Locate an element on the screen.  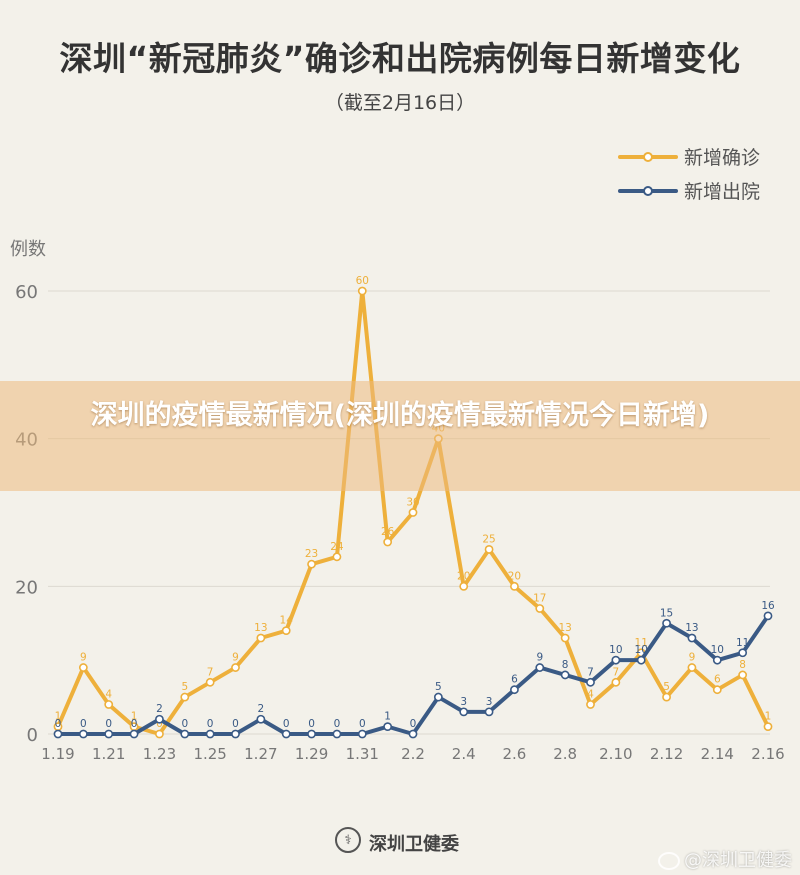
legend-marker is located at coordinates (648, 157).